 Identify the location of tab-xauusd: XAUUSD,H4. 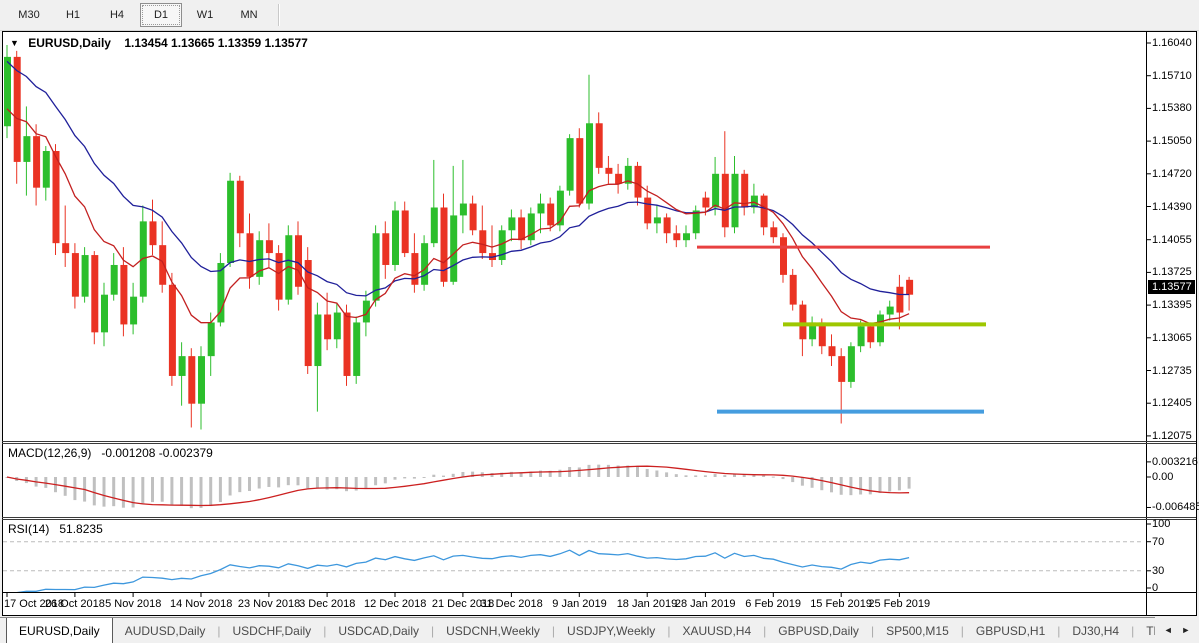
(717, 631).